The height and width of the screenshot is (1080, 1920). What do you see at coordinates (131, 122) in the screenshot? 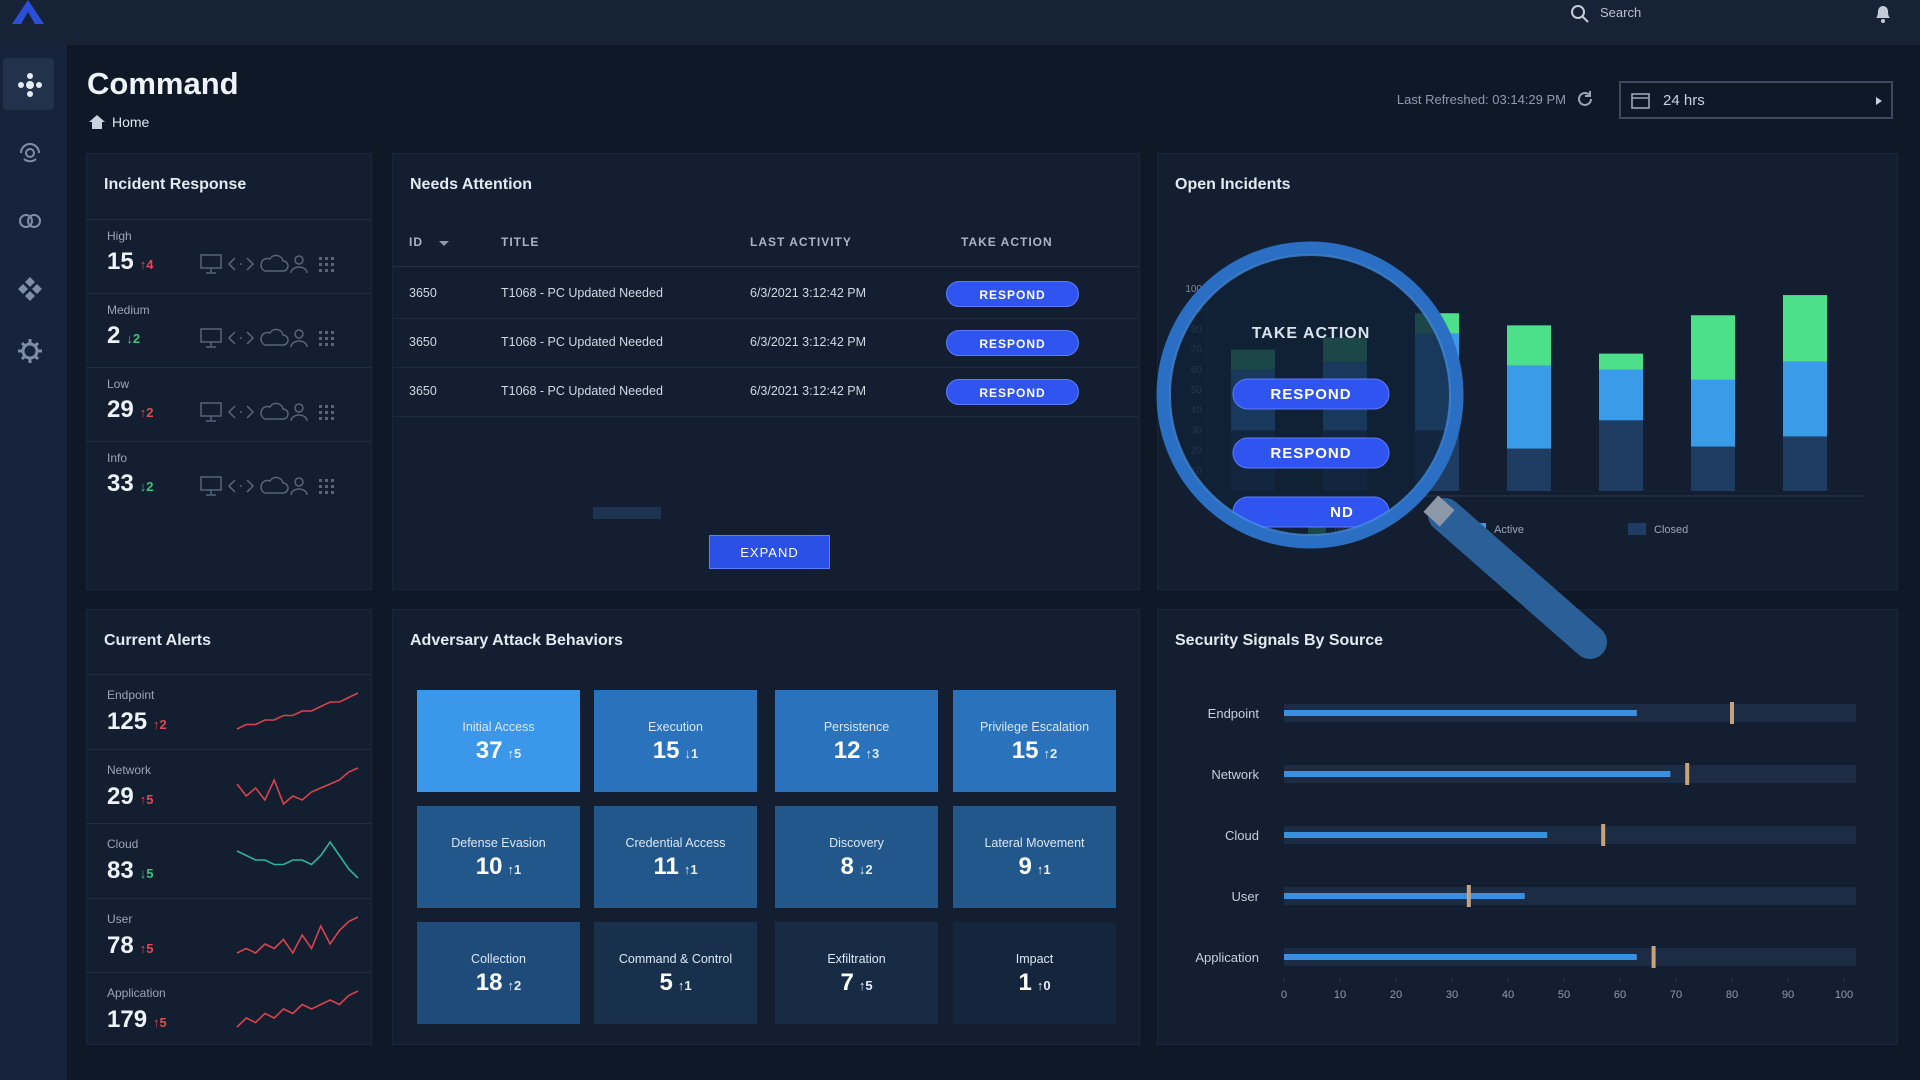
I see `breadcrumb: Home` at bounding box center [131, 122].